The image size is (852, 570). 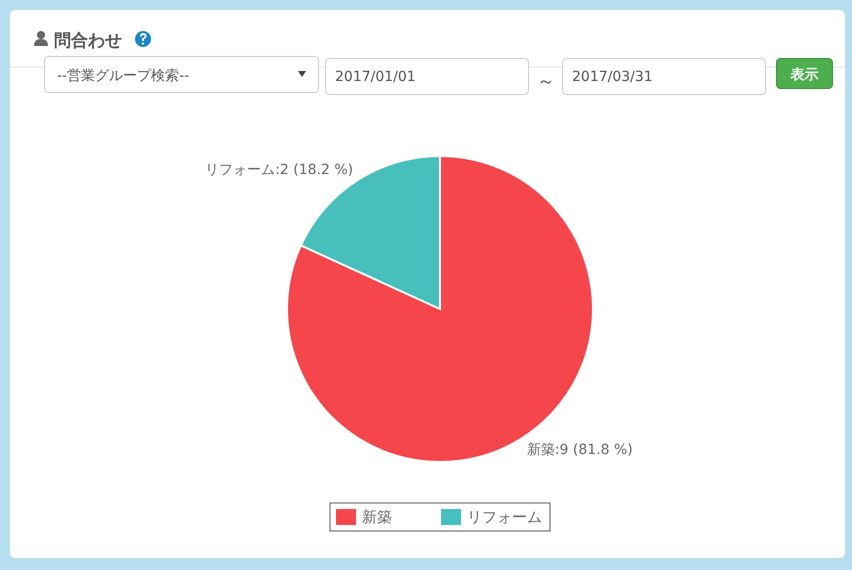 I want to click on select-field: --営業グループ検索--, so click(x=181, y=74).